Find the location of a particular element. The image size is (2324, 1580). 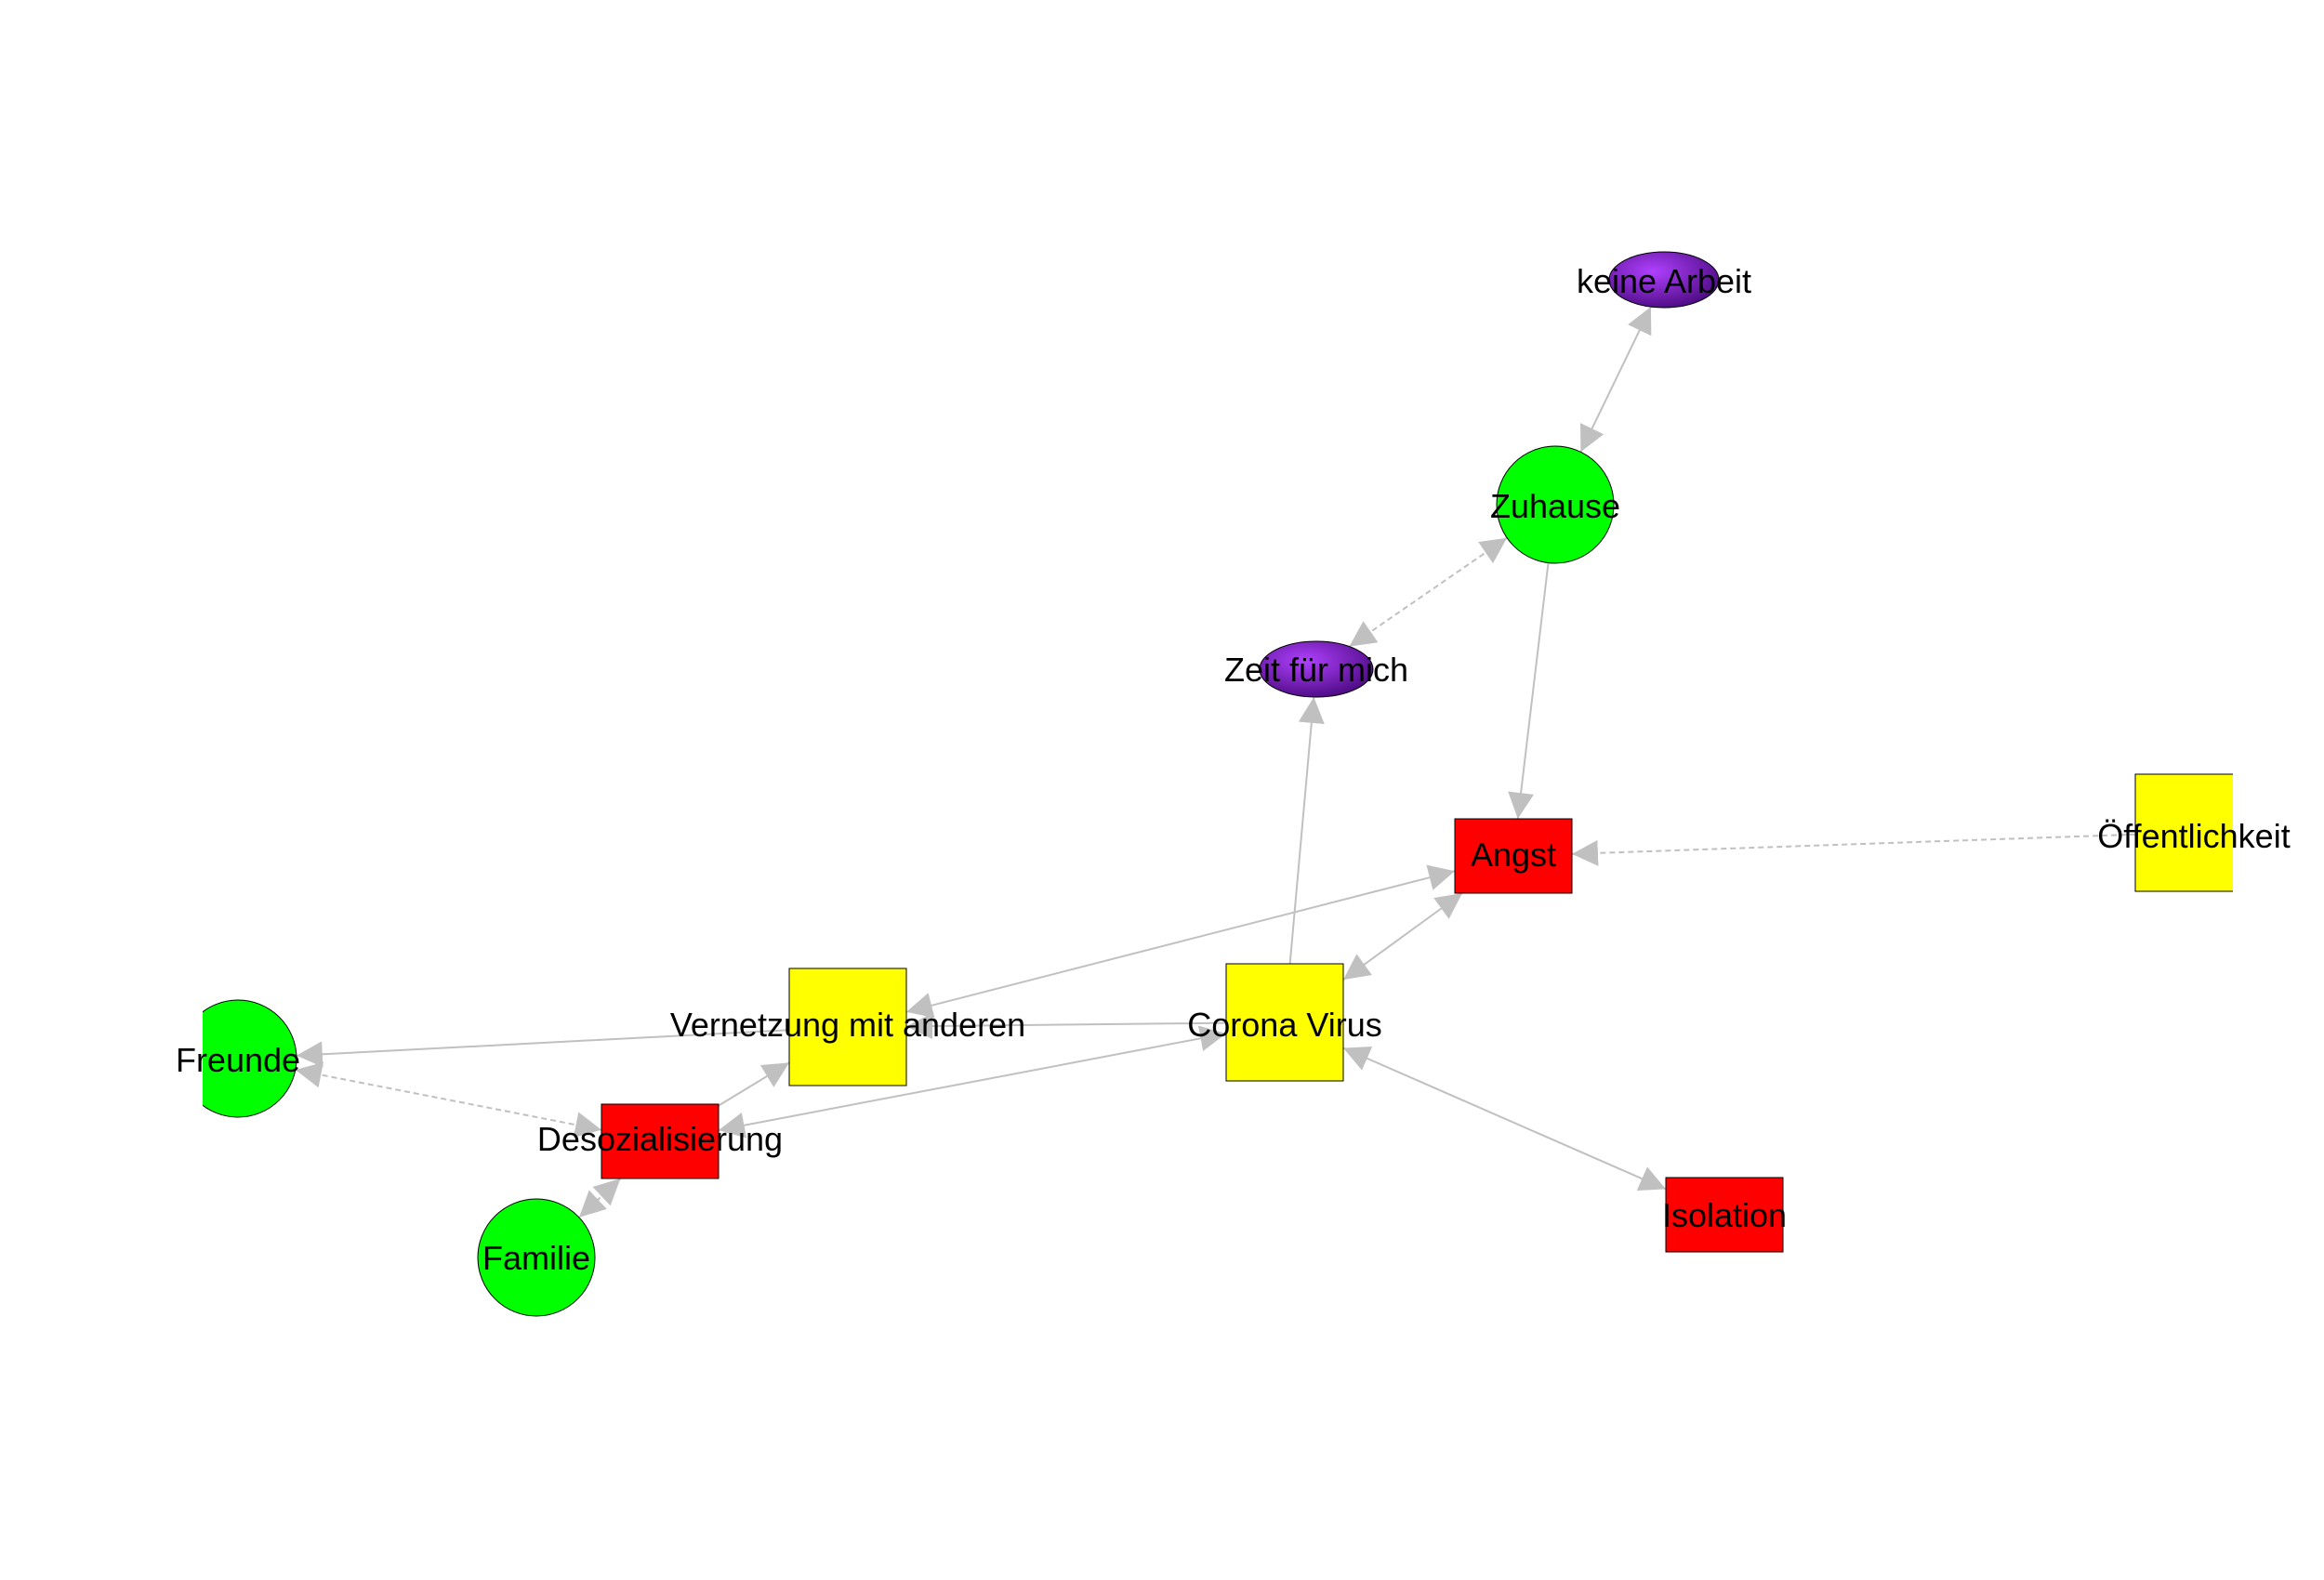

node-corona is located at coordinates (1284, 1022).